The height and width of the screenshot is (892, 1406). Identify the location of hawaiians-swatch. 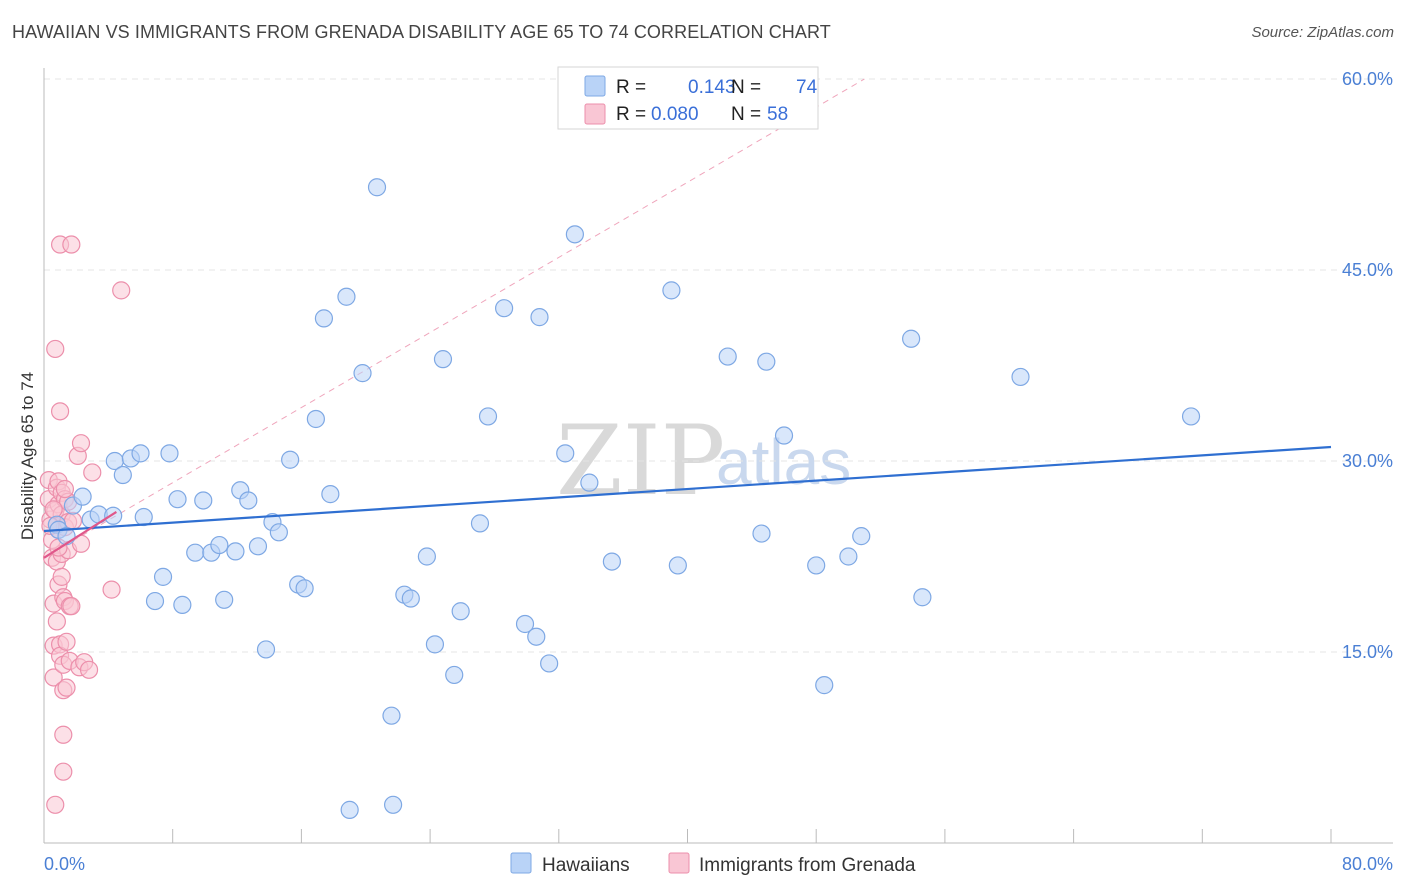
(595, 86).